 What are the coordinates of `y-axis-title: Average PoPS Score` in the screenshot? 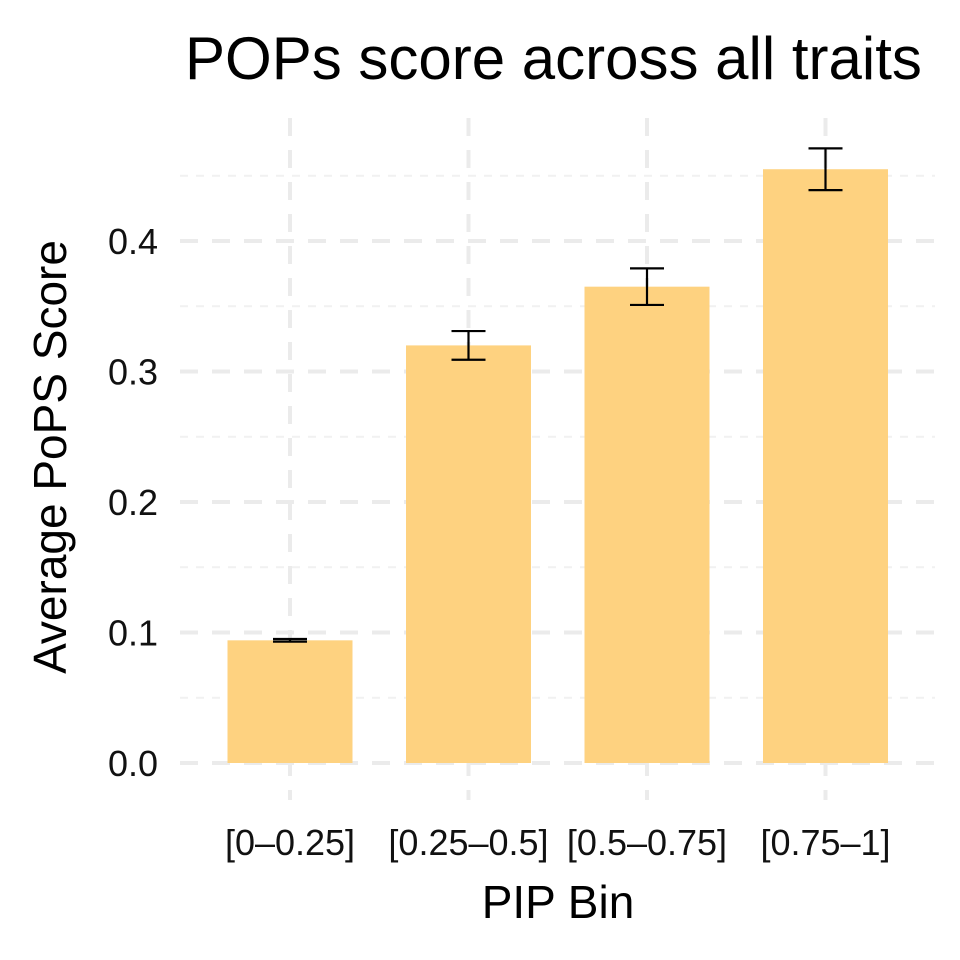 It's located at (50, 457).